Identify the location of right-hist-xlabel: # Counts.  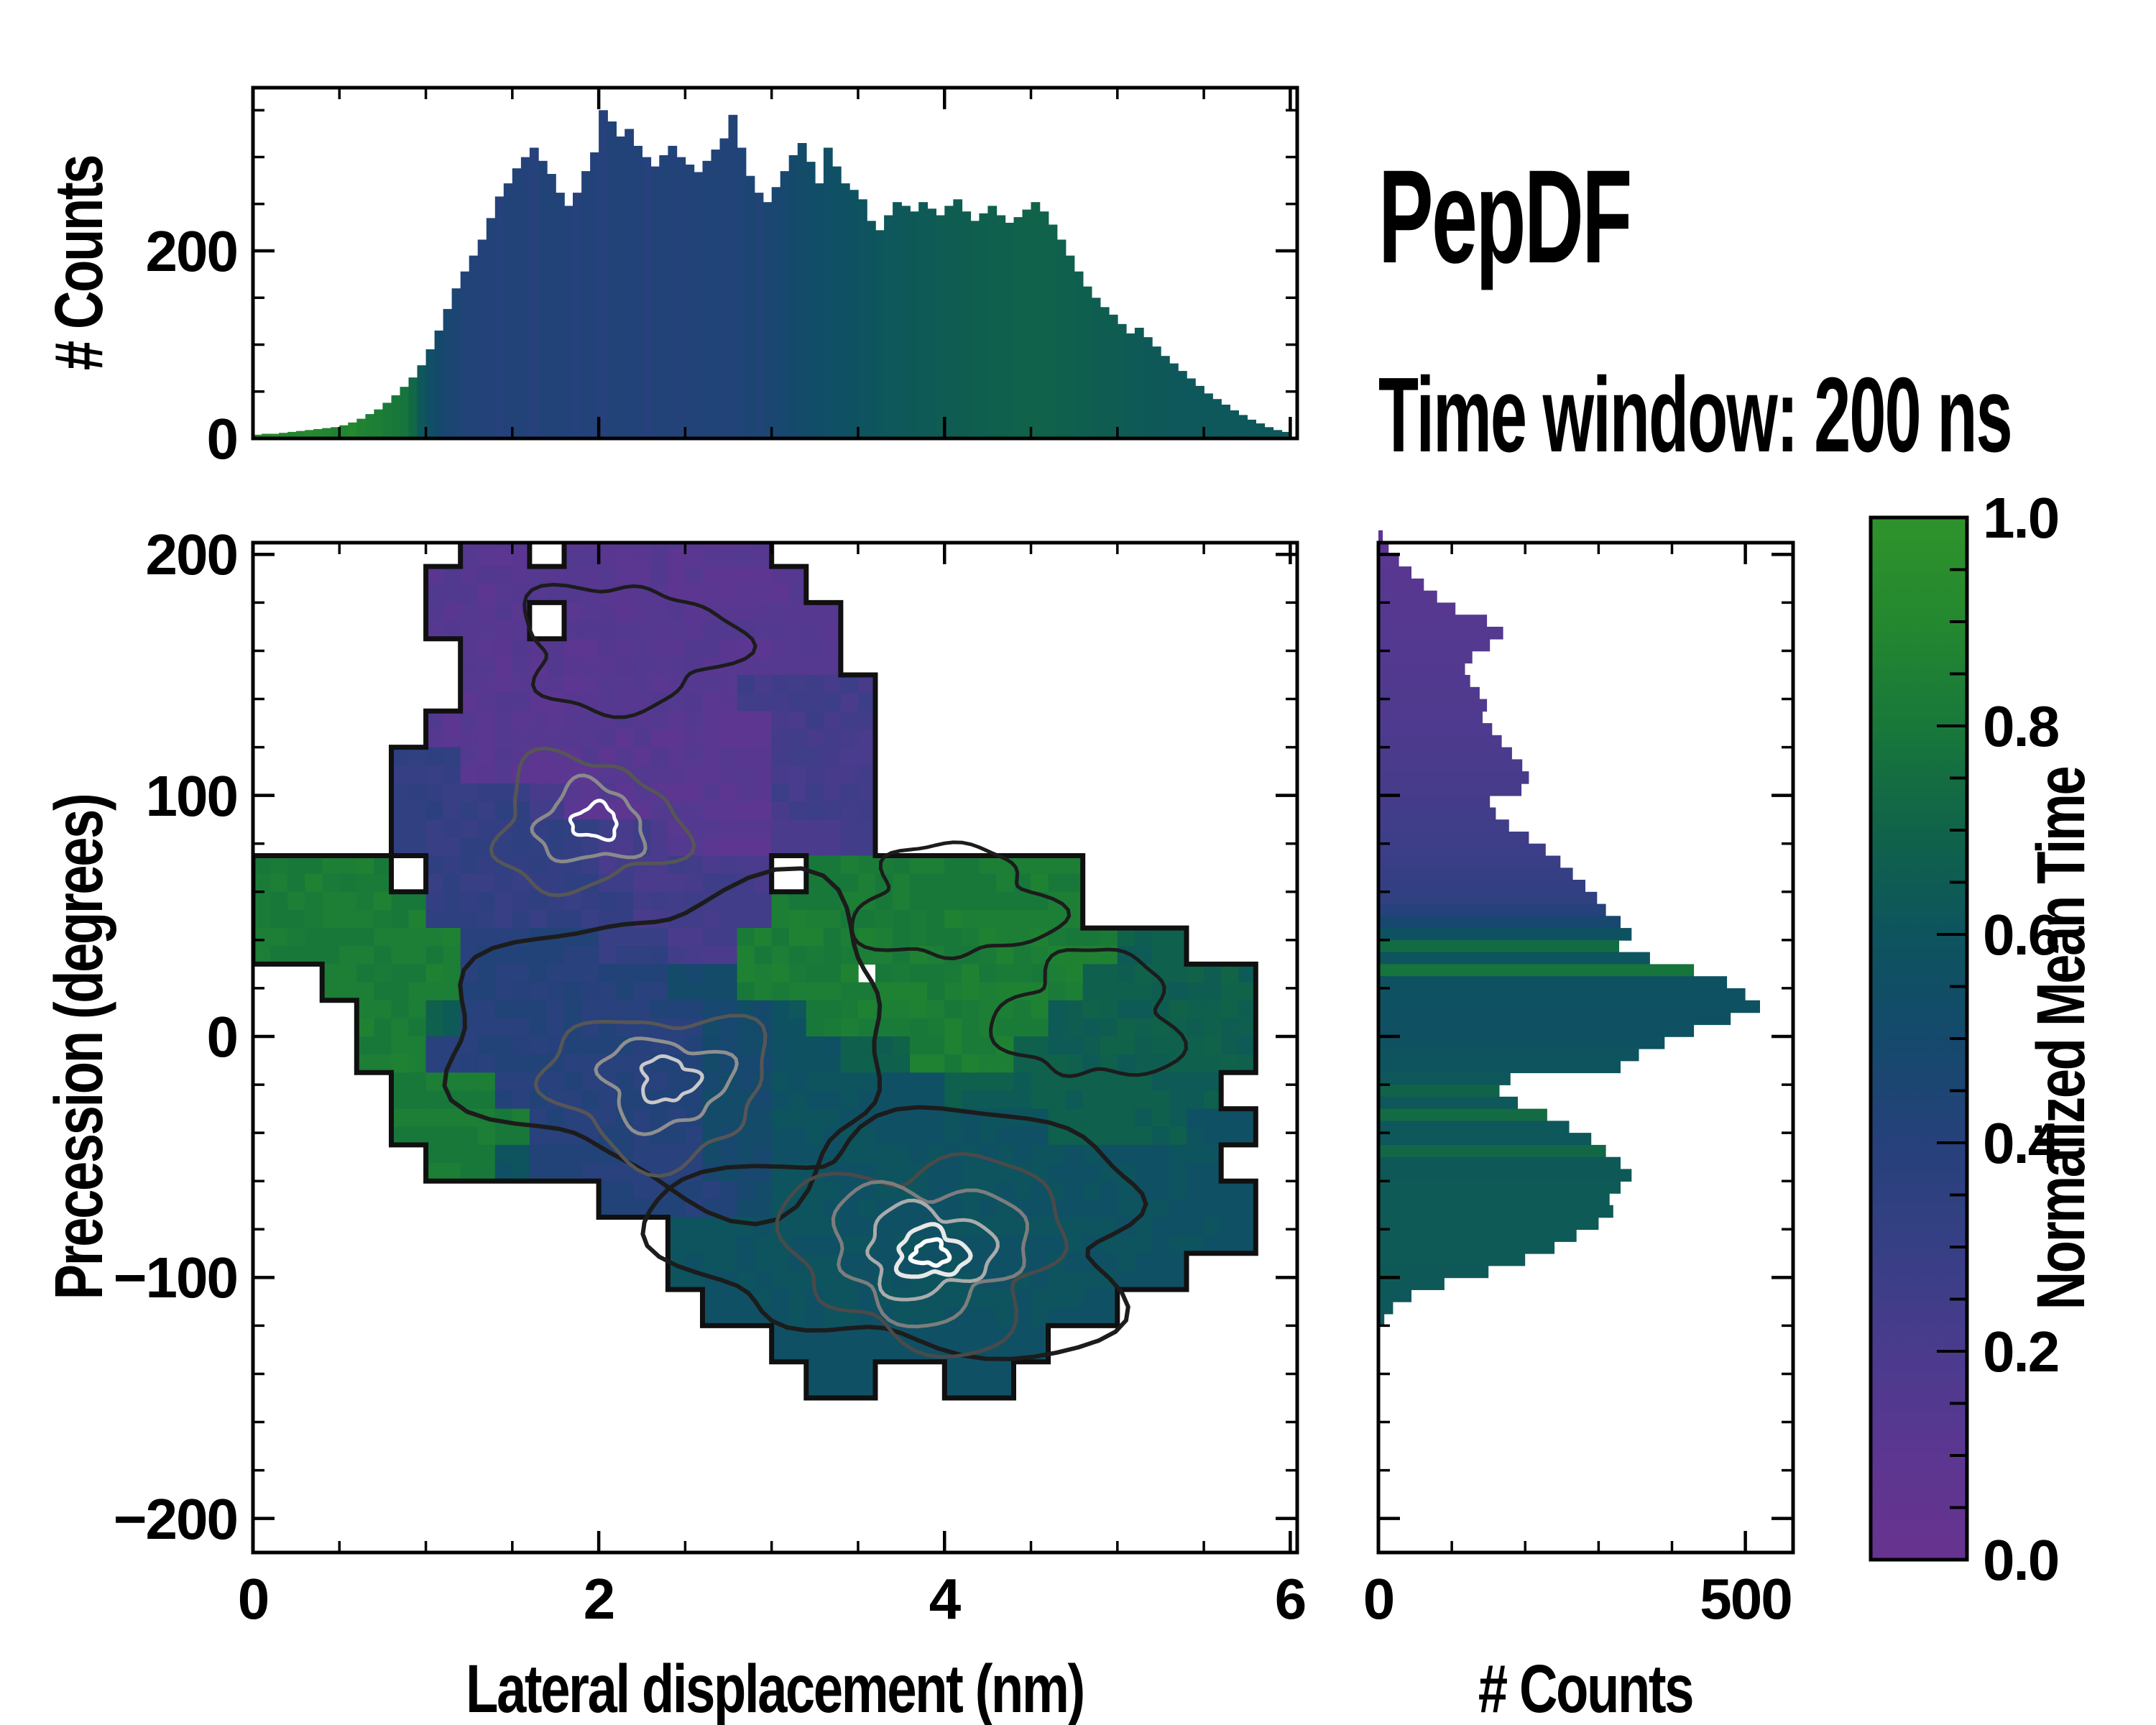
(1585, 1688).